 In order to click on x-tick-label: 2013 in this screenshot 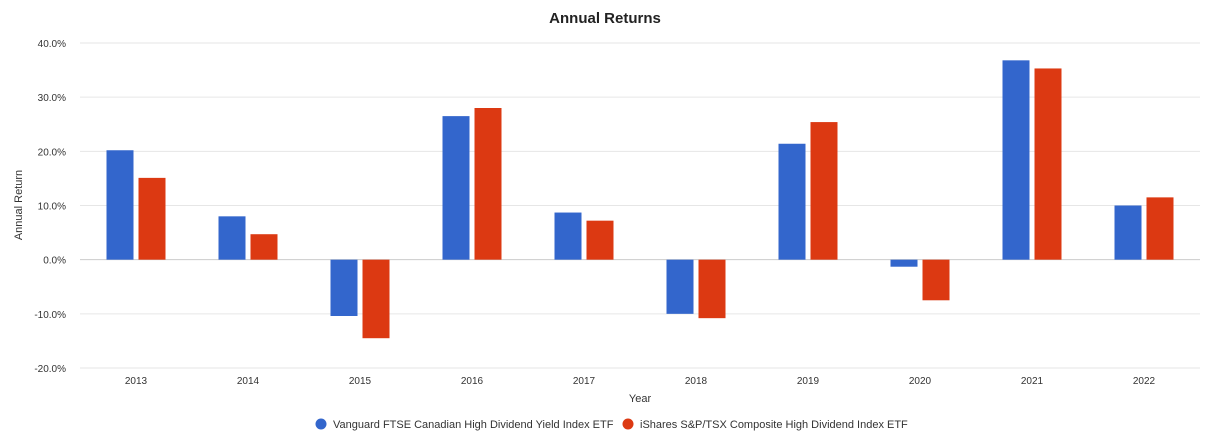, I will do `click(136, 381)`.